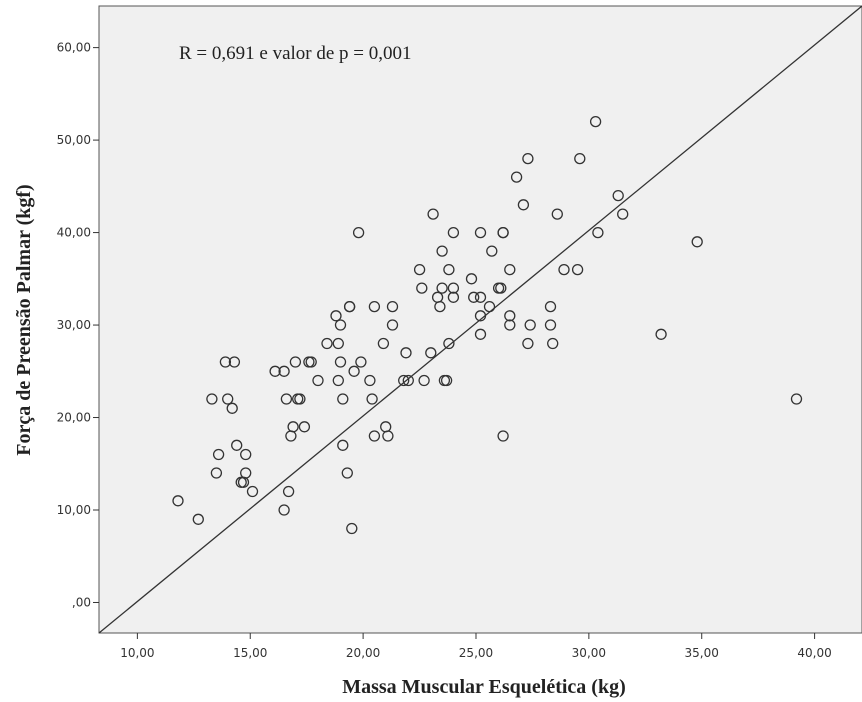 This screenshot has width=862, height=702. Describe the element at coordinates (74, 48) in the screenshot. I see `y-tick-label: 60,00` at that location.